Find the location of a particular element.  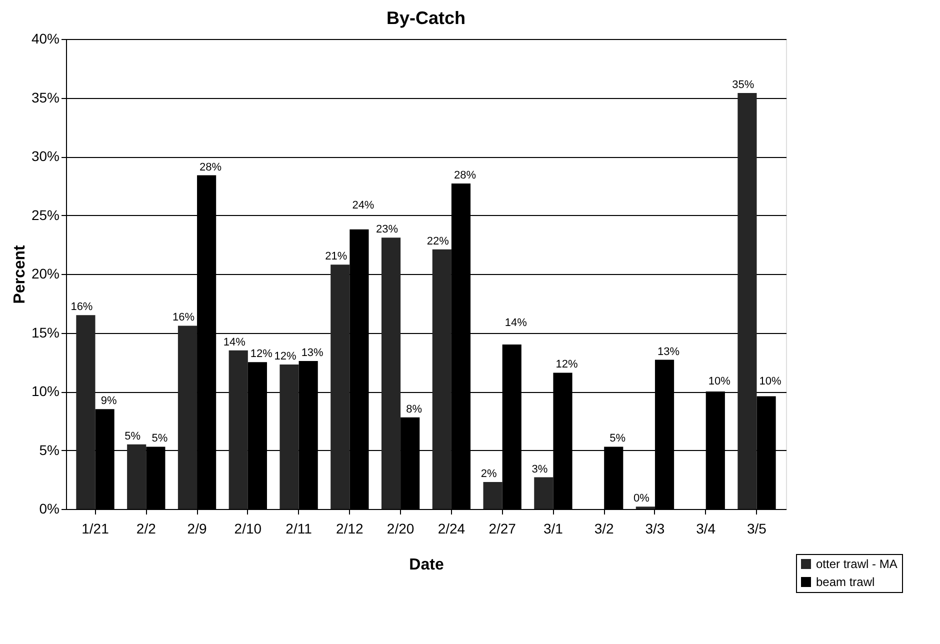

x-tick-label: 2/27 is located at coordinates (502, 528).